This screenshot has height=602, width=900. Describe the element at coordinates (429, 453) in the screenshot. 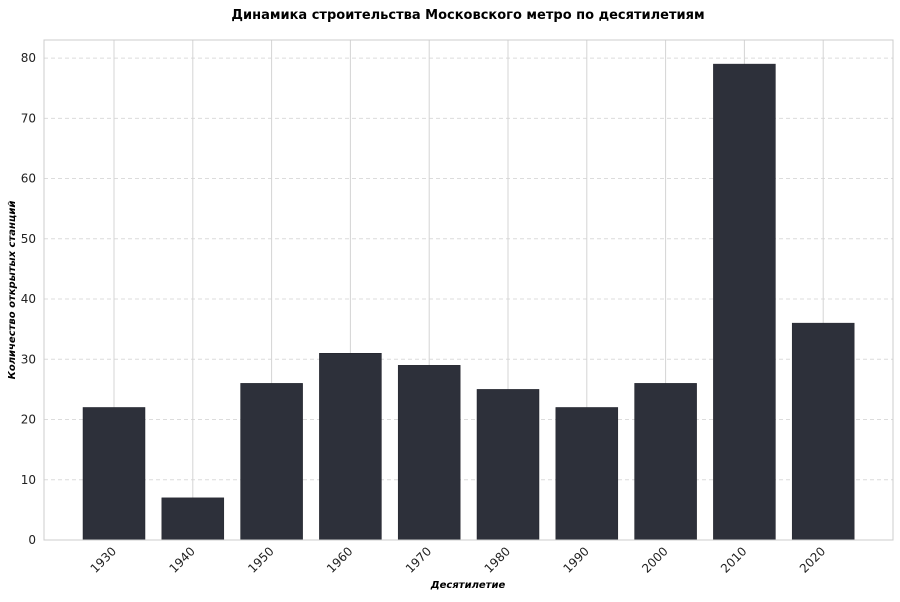

I see `bar-1970` at that location.